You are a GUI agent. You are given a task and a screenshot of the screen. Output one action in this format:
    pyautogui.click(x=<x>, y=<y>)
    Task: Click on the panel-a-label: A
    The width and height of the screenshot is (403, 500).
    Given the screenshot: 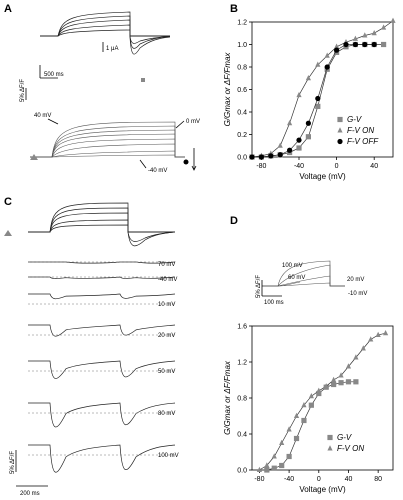 What is the action you would take?
    pyautogui.click(x=8, y=9)
    